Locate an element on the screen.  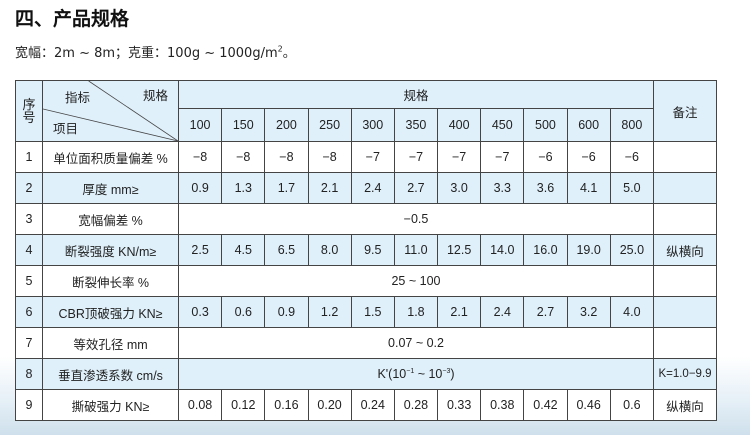
row-number: 7 is located at coordinates (29, 343).